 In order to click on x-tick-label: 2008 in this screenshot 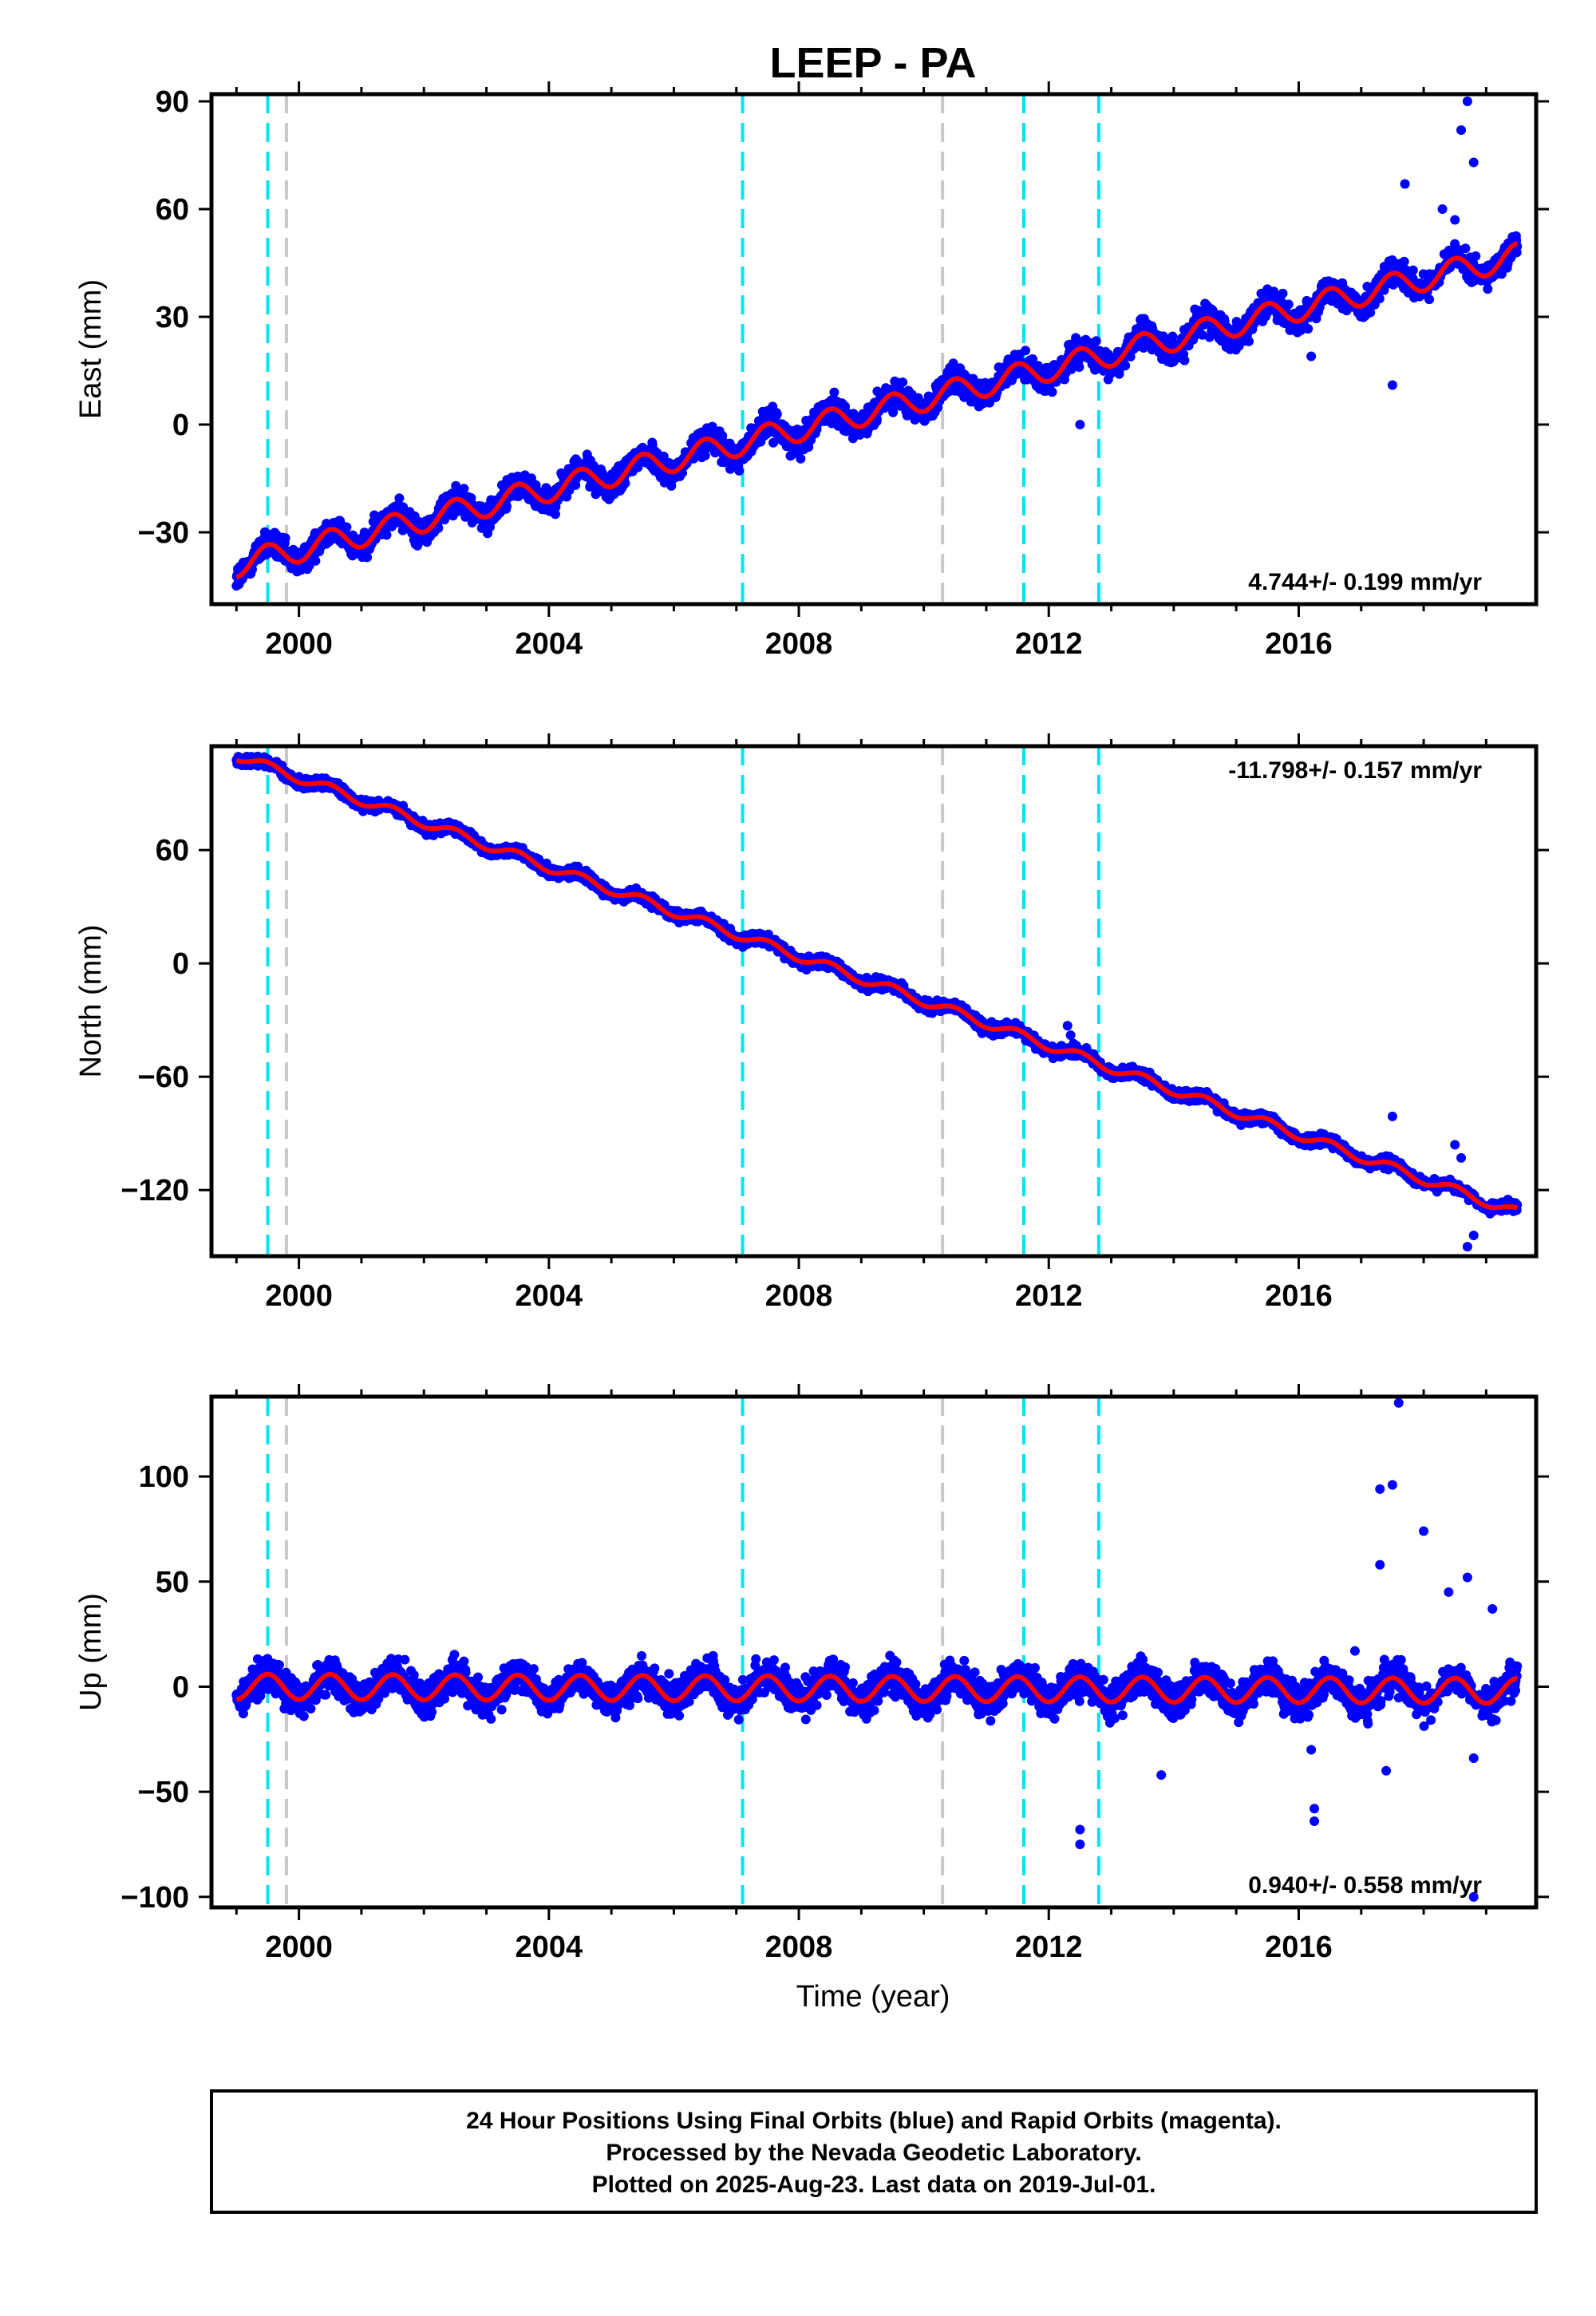, I will do `click(799, 644)`.